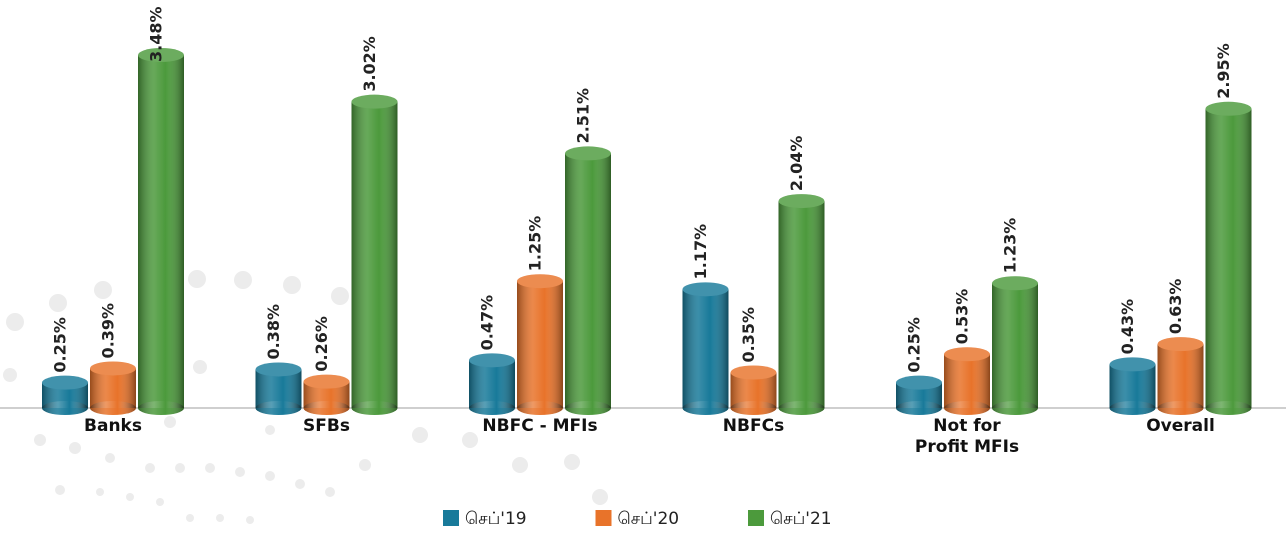 Image resolution: width=1286 pixels, height=533 pixels. I want to click on value-label: 0.63%, so click(1175, 307).